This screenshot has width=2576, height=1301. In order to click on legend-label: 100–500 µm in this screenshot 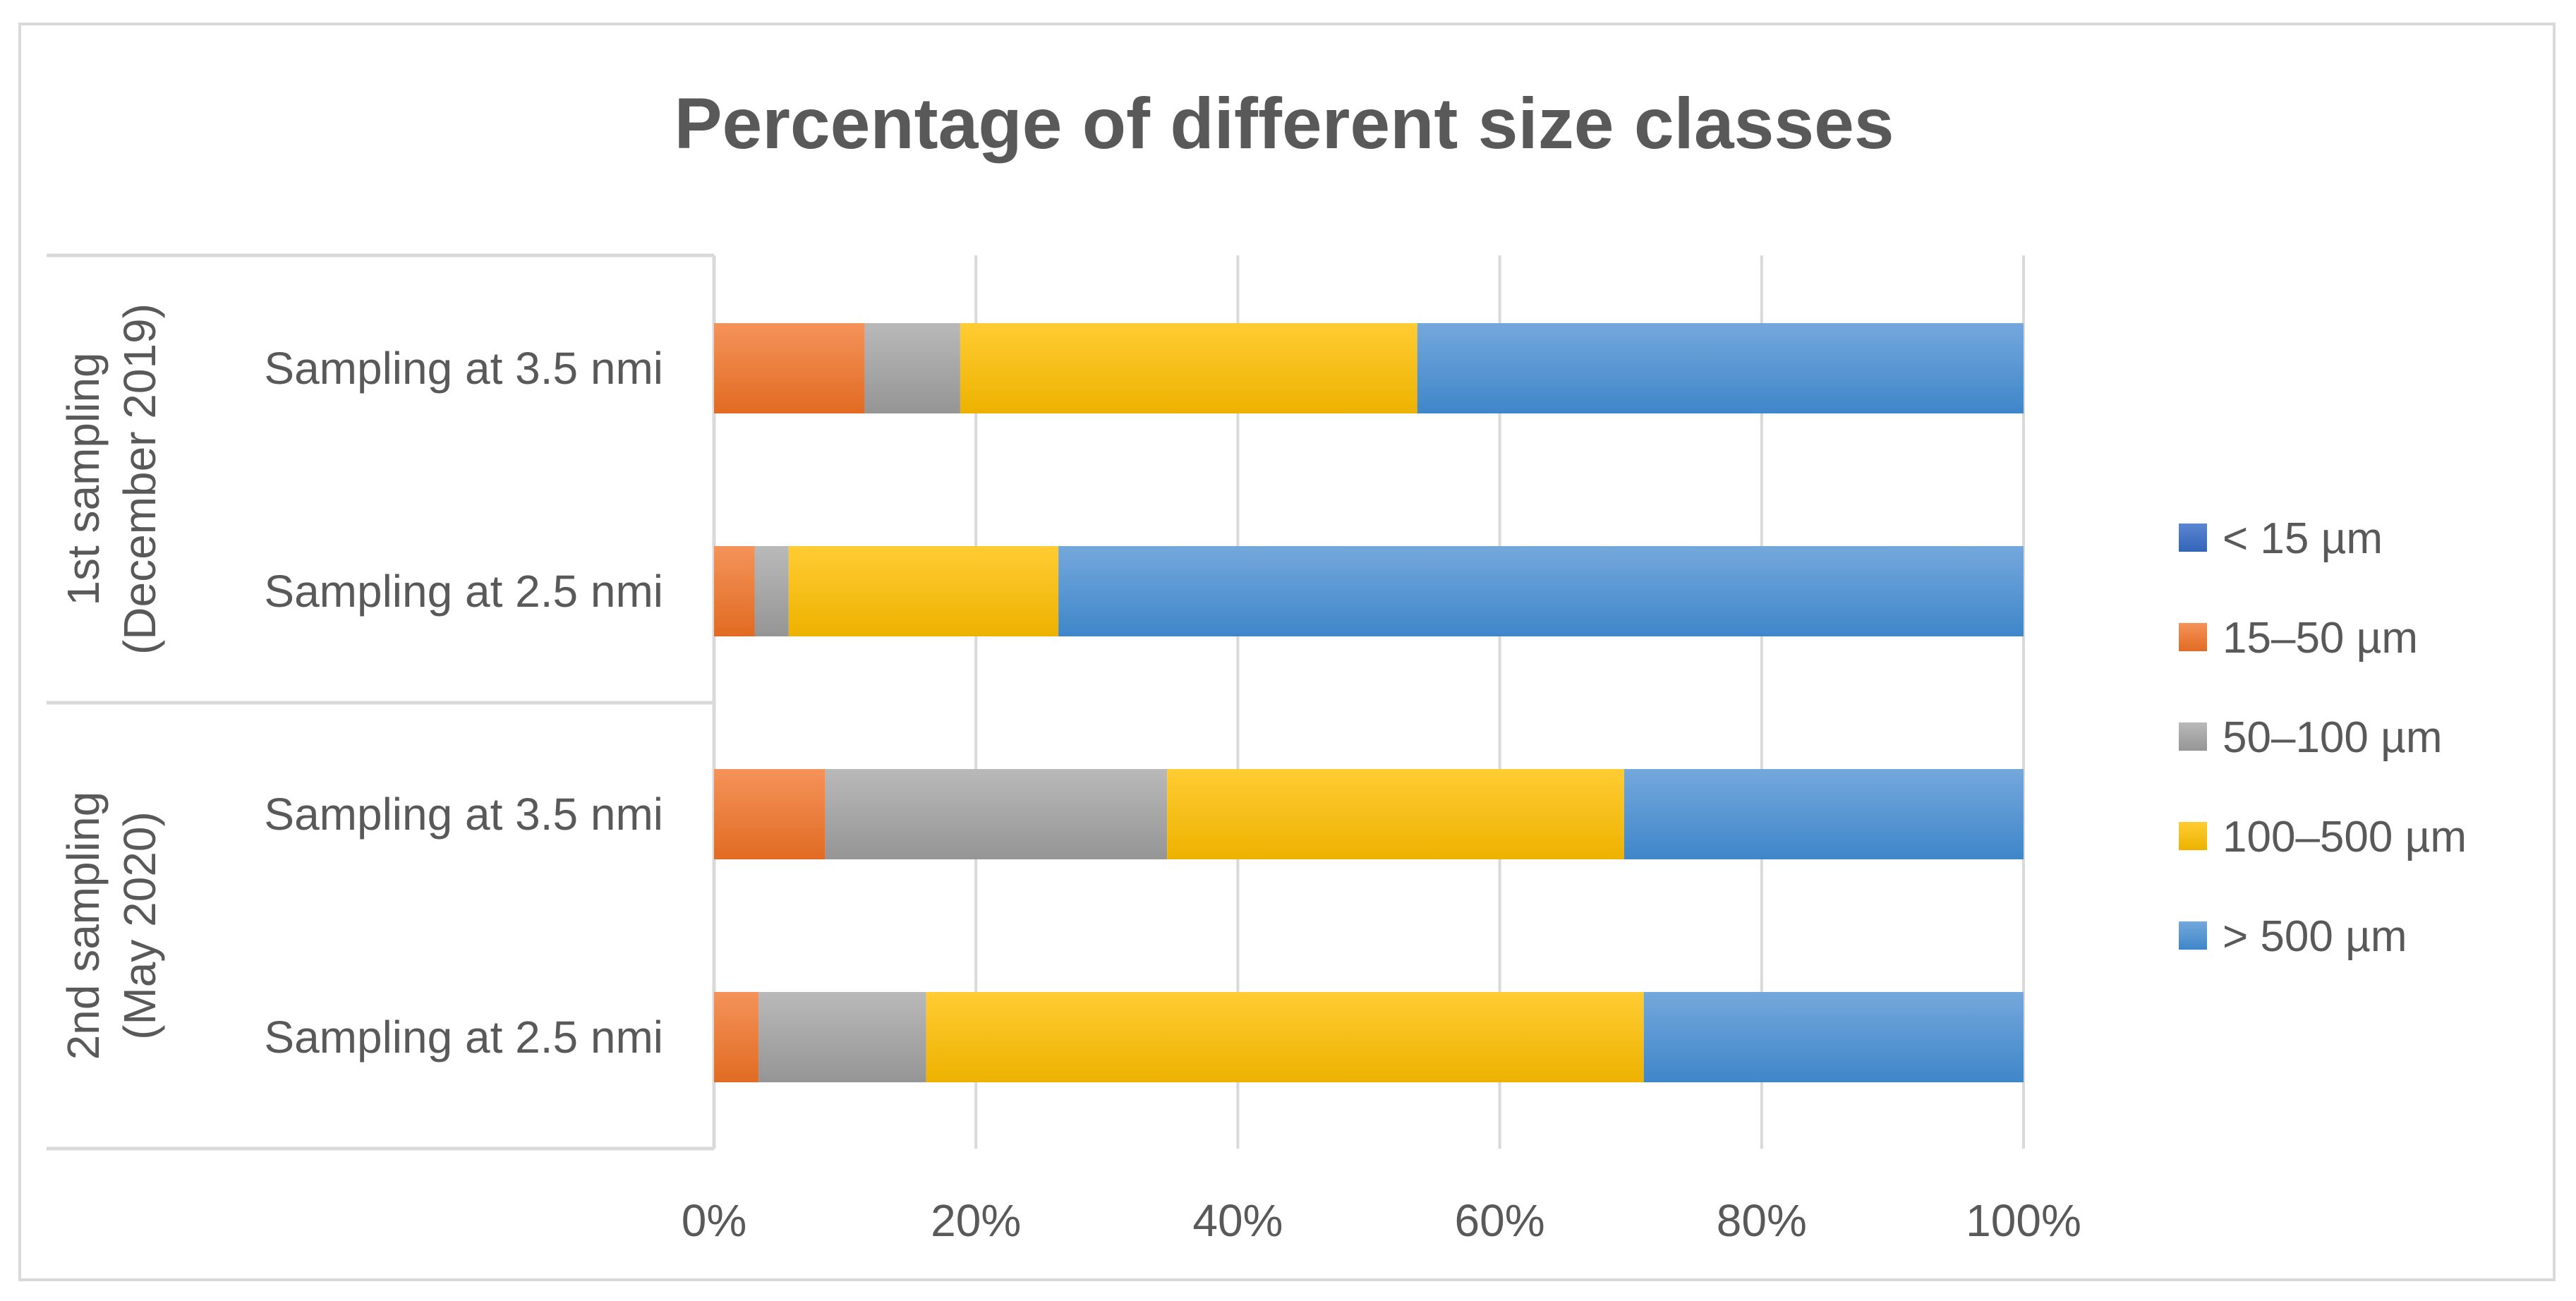, I will do `click(2345, 837)`.